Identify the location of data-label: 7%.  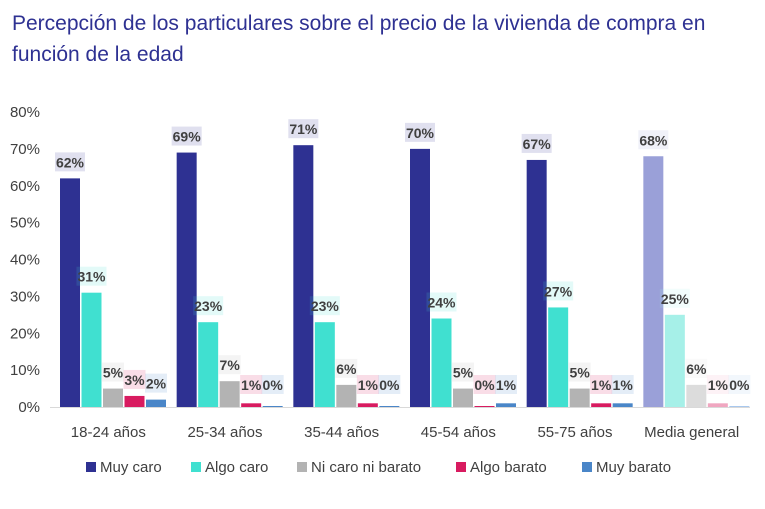
(230, 365).